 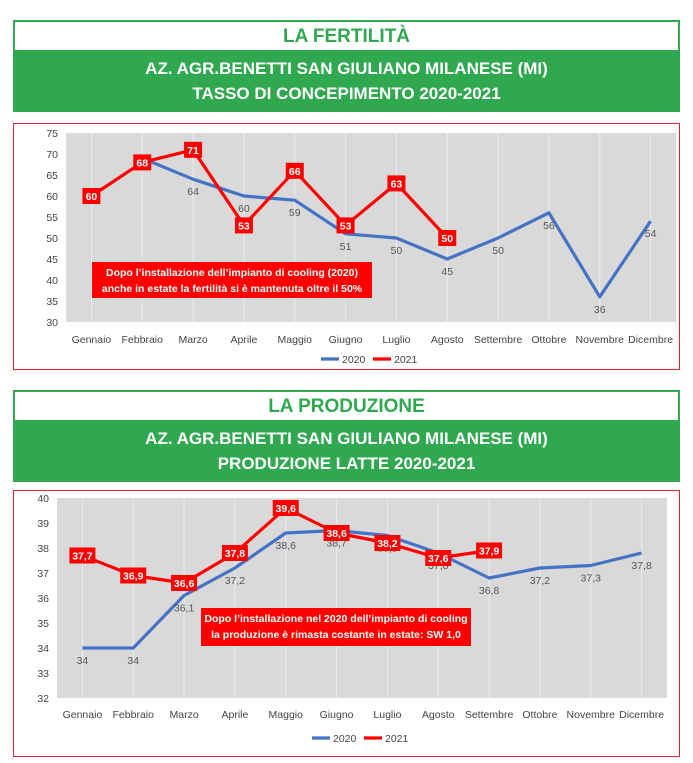 I want to click on section-title-fertilita: LA FERTILITÀ, so click(x=346, y=37).